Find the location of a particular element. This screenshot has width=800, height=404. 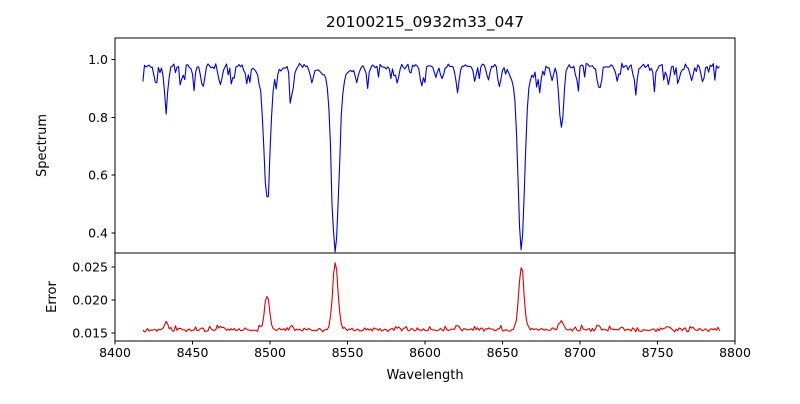

error-y-tick-label: 0.025 is located at coordinates (90, 266).